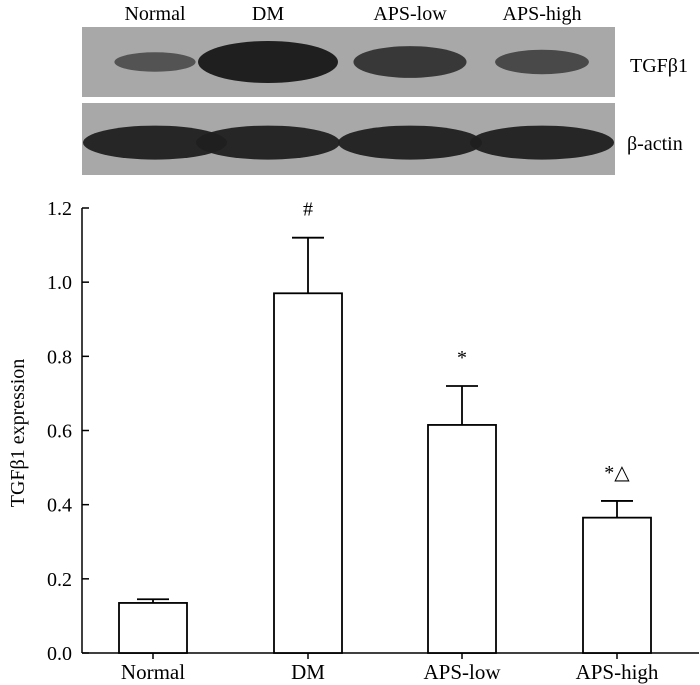  What do you see at coordinates (59, 357) in the screenshot?
I see `y-tick-label: 0.8` at bounding box center [59, 357].